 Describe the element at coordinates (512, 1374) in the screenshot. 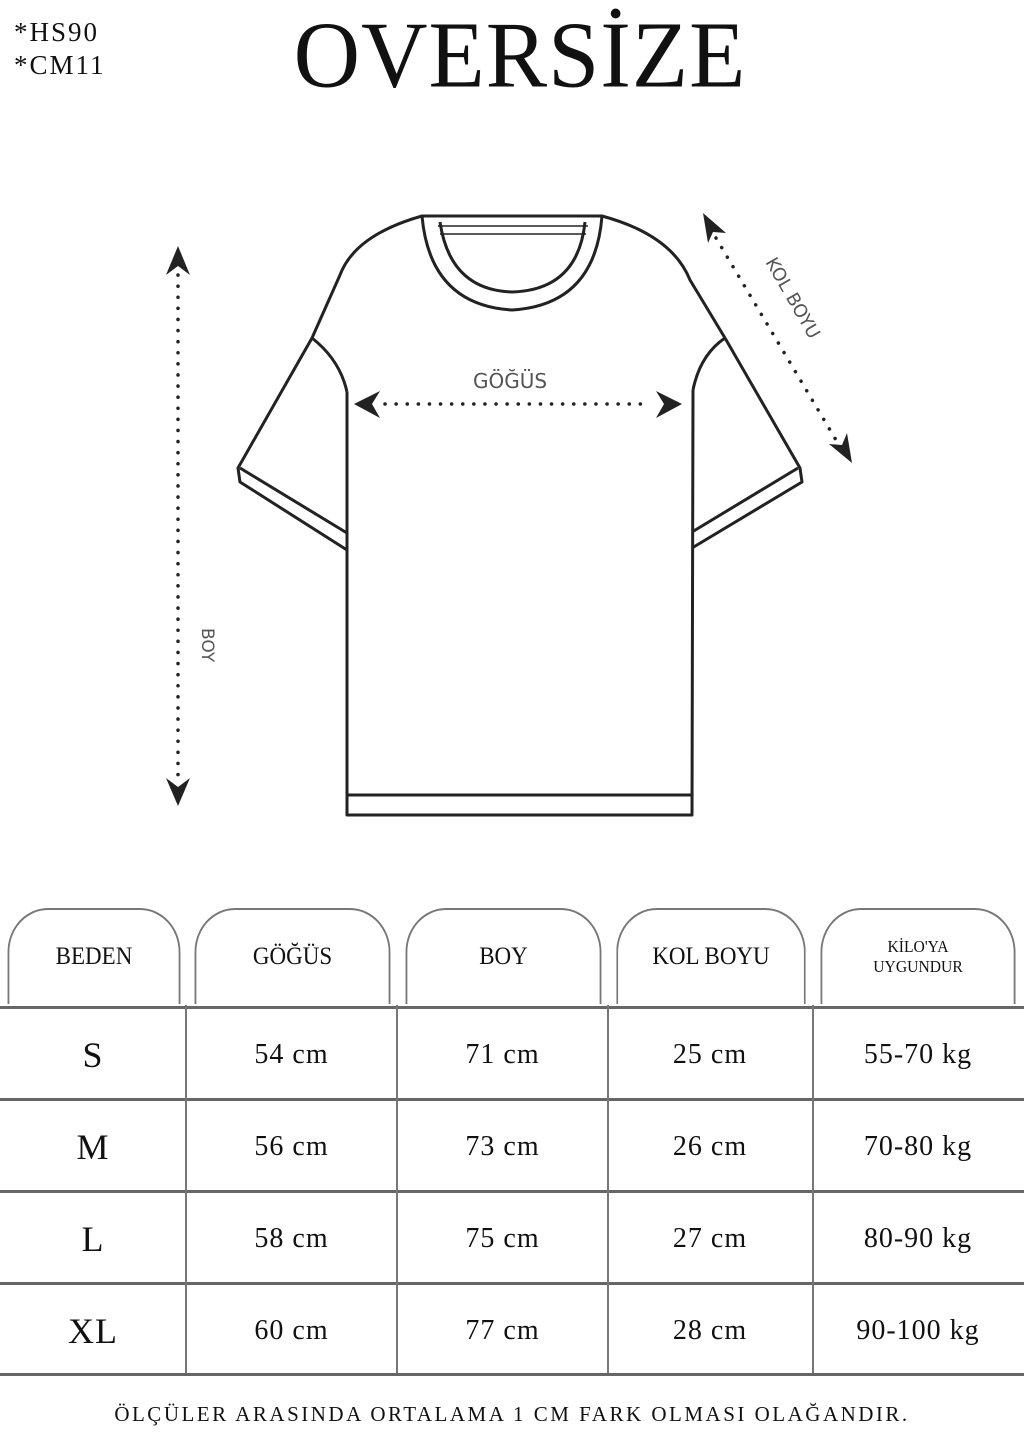

I see `table-bottom-border` at that location.